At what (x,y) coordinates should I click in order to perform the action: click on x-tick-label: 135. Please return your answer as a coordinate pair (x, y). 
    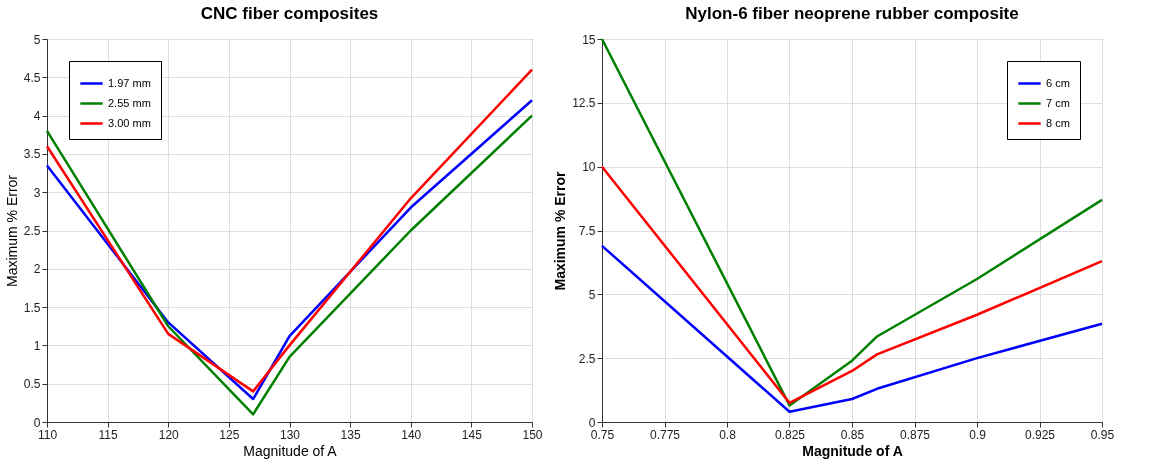
    Looking at the image, I should click on (350, 434).